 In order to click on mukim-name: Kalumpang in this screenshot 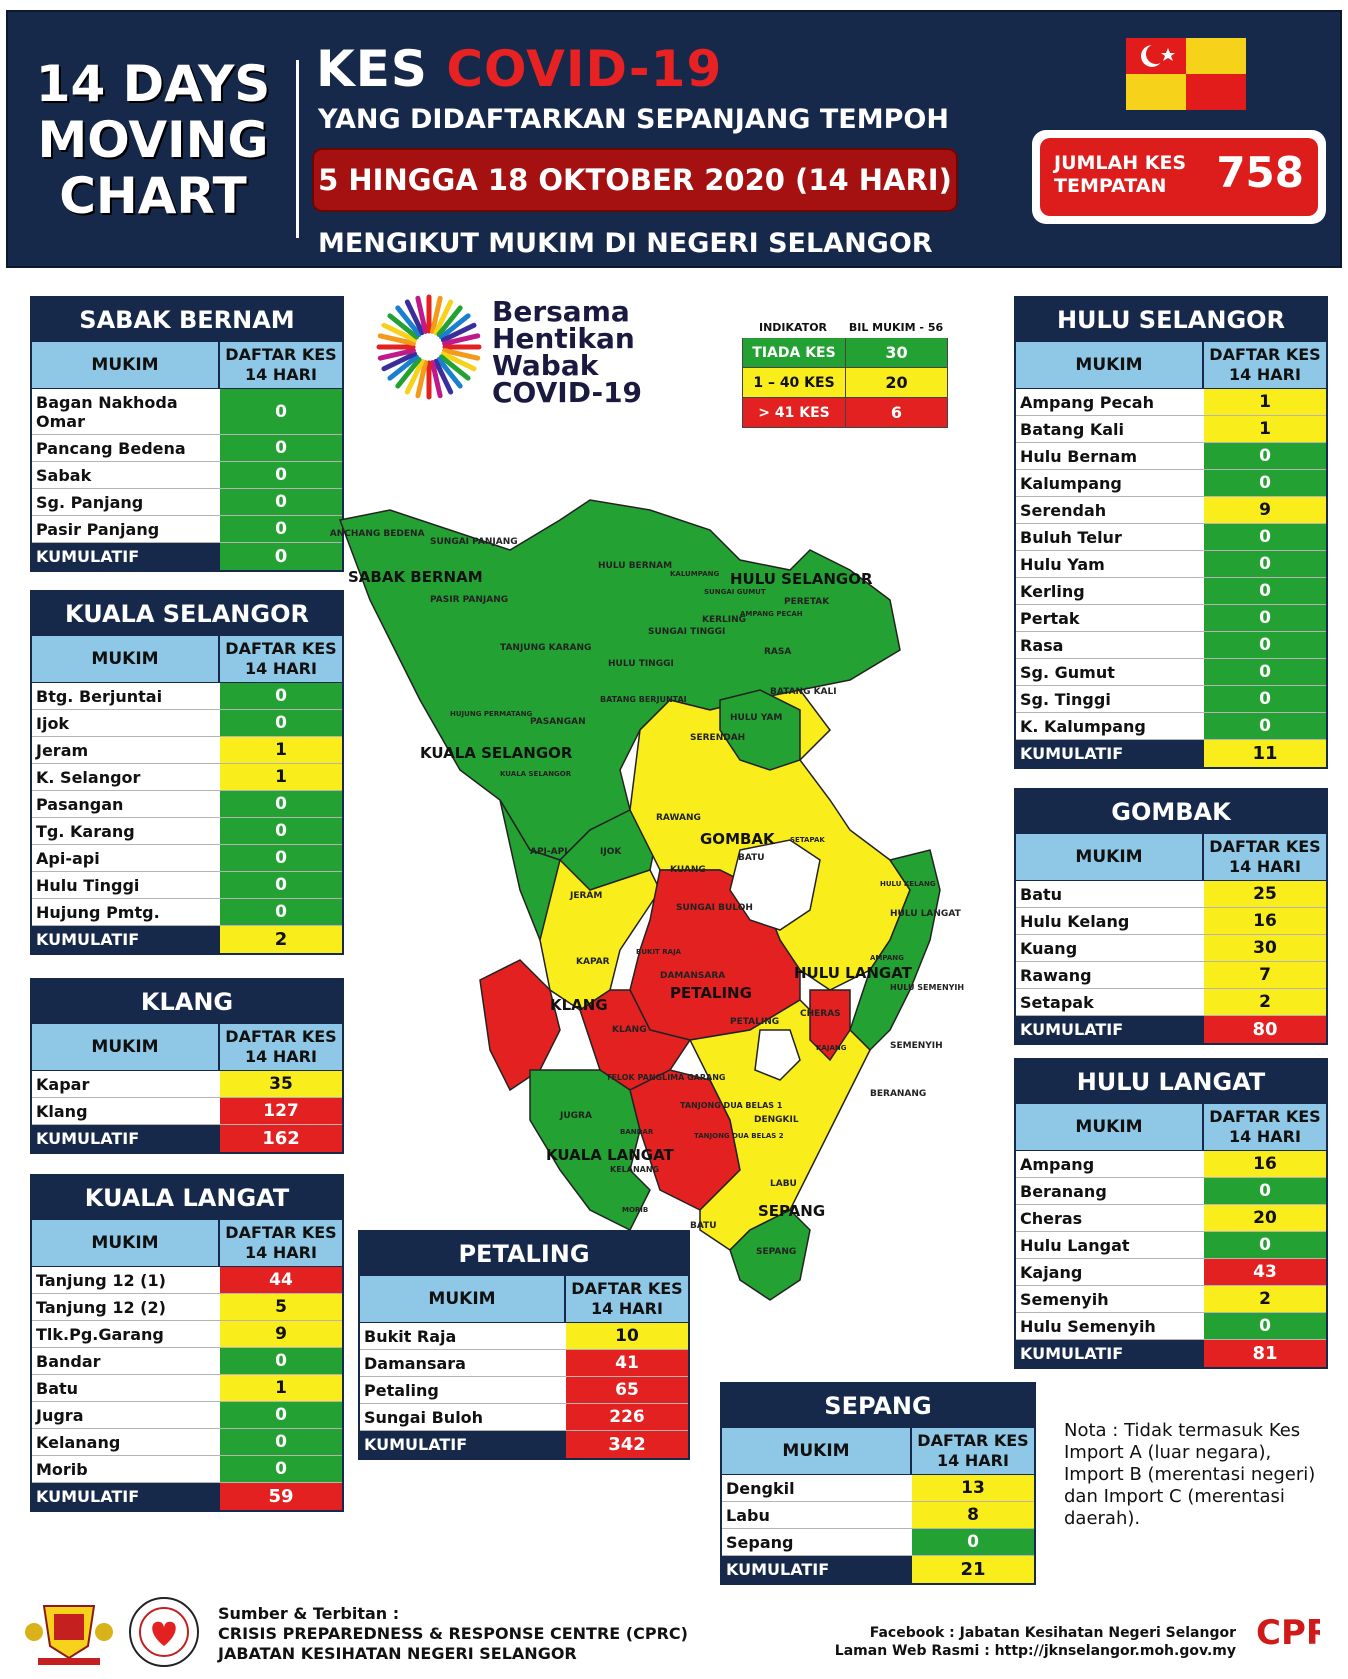, I will do `click(1071, 483)`.